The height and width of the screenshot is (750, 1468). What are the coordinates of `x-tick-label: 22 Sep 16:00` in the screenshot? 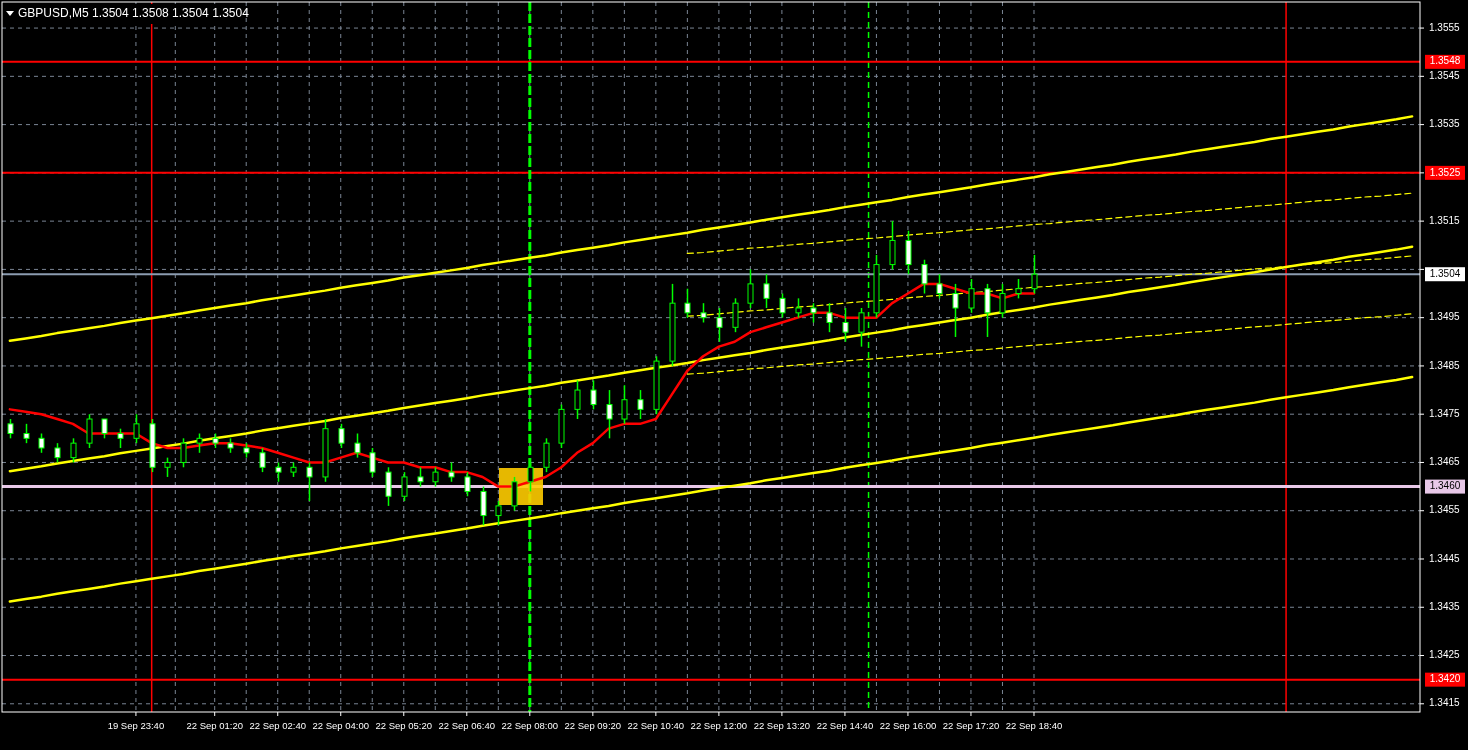 It's located at (908, 725).